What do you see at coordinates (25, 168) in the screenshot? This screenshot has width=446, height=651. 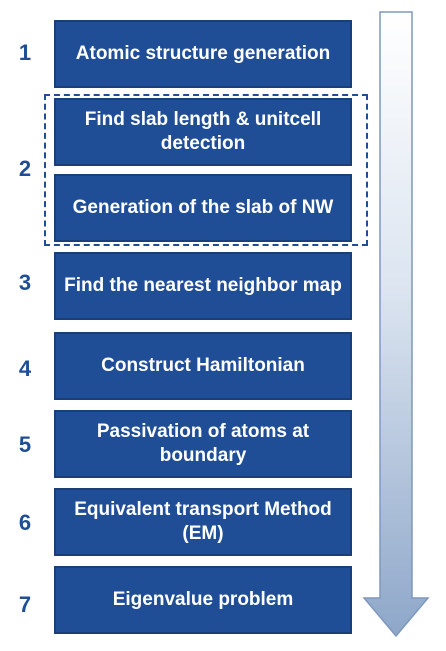 I see `step-number-2: 2` at bounding box center [25, 168].